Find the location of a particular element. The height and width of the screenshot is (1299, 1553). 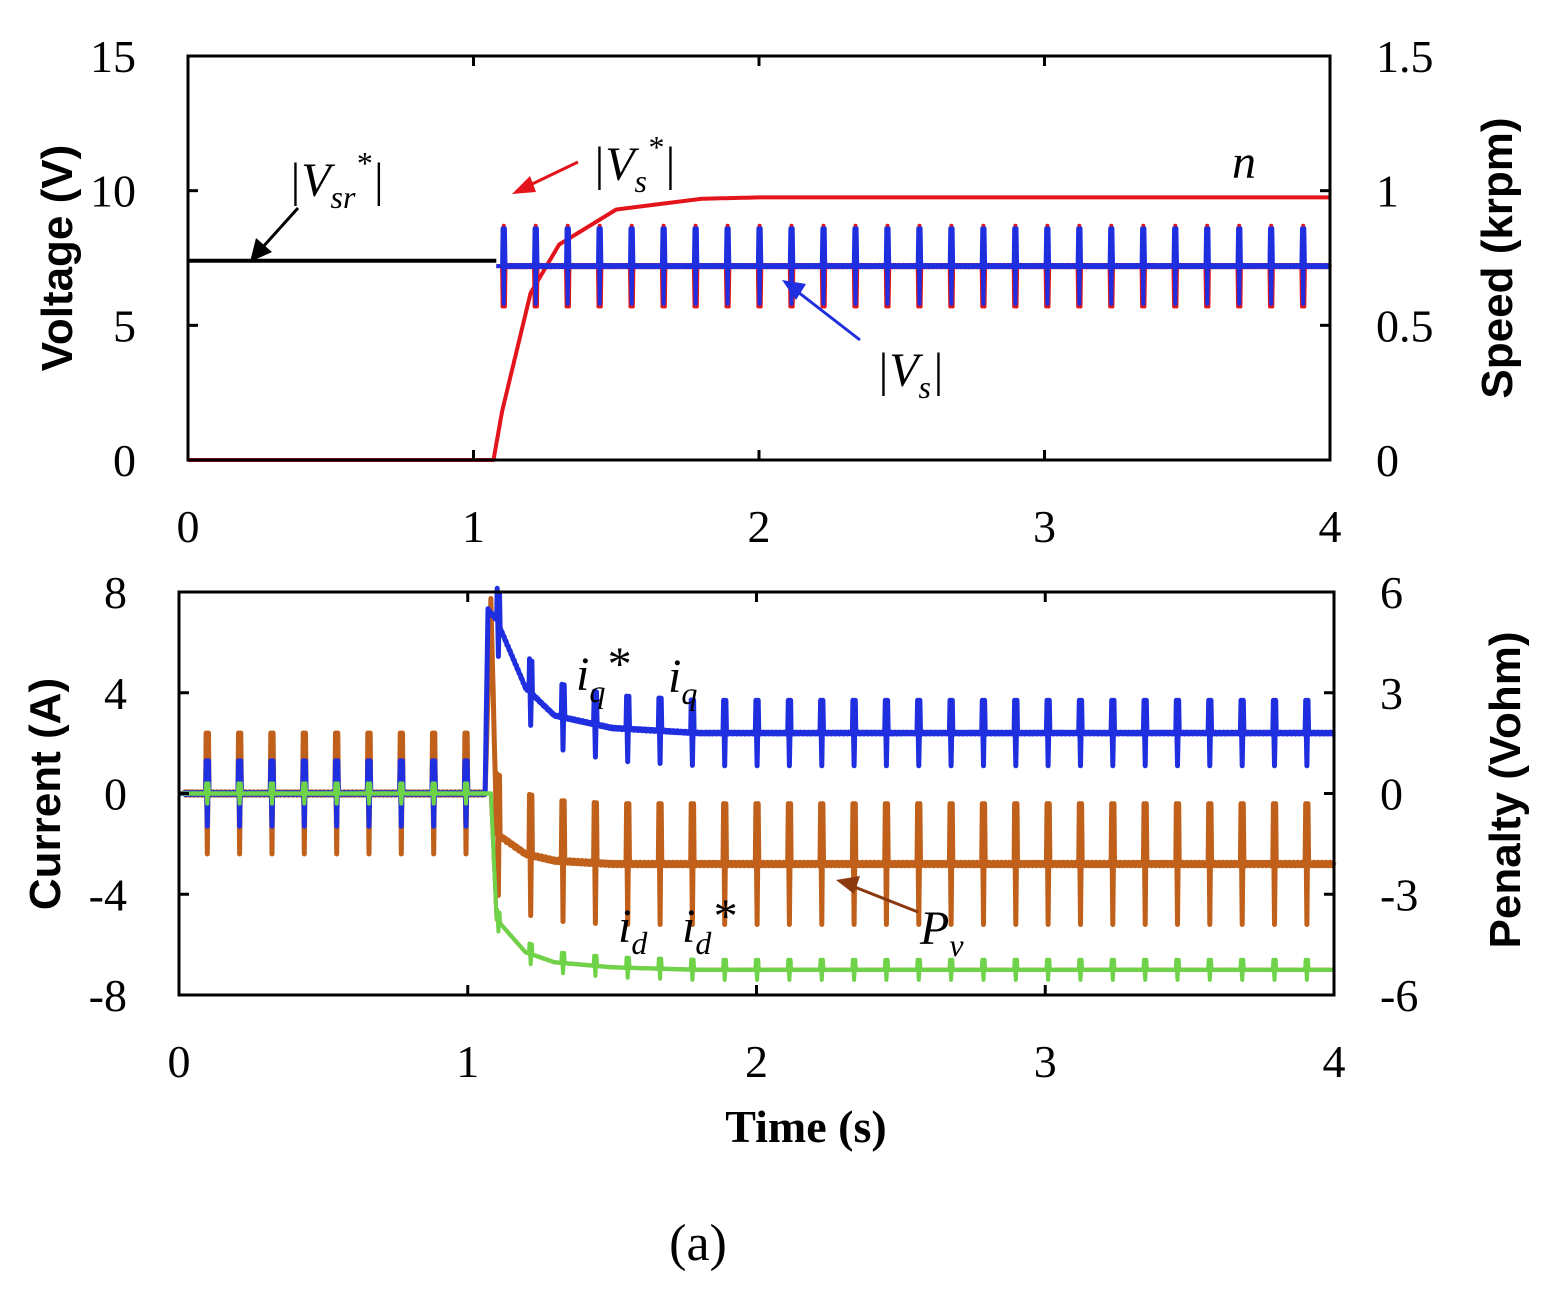

annotation-vs-star: |Vs*| is located at coordinates (594, 164).